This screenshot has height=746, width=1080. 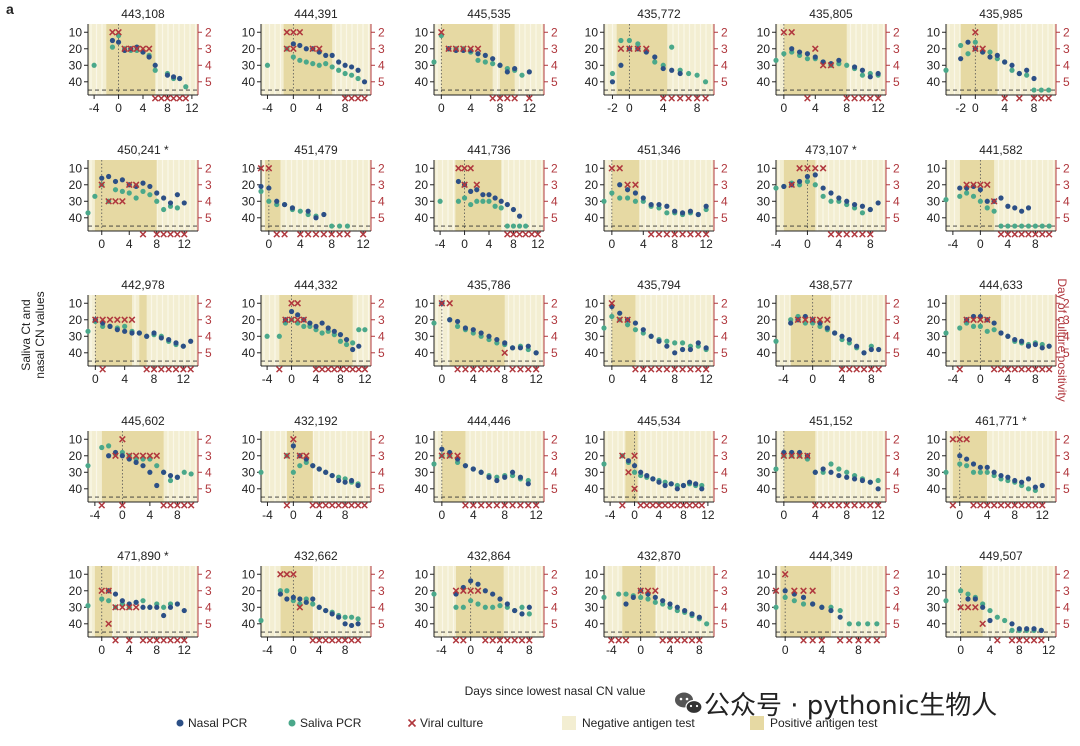 I want to click on x-tick-label: 8, so click(x=674, y=379).